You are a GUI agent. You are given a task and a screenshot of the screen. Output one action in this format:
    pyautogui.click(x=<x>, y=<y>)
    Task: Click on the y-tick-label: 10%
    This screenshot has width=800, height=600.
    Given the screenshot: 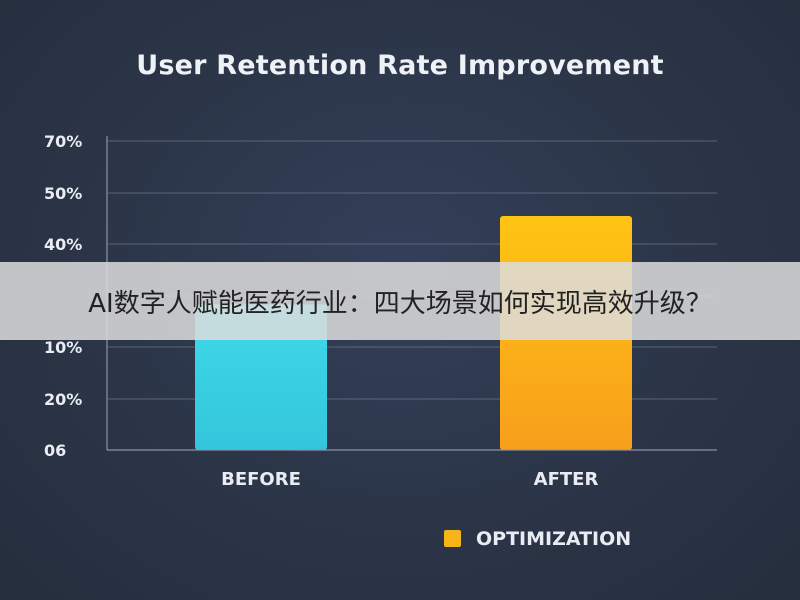 What is the action you would take?
    pyautogui.click(x=63, y=347)
    